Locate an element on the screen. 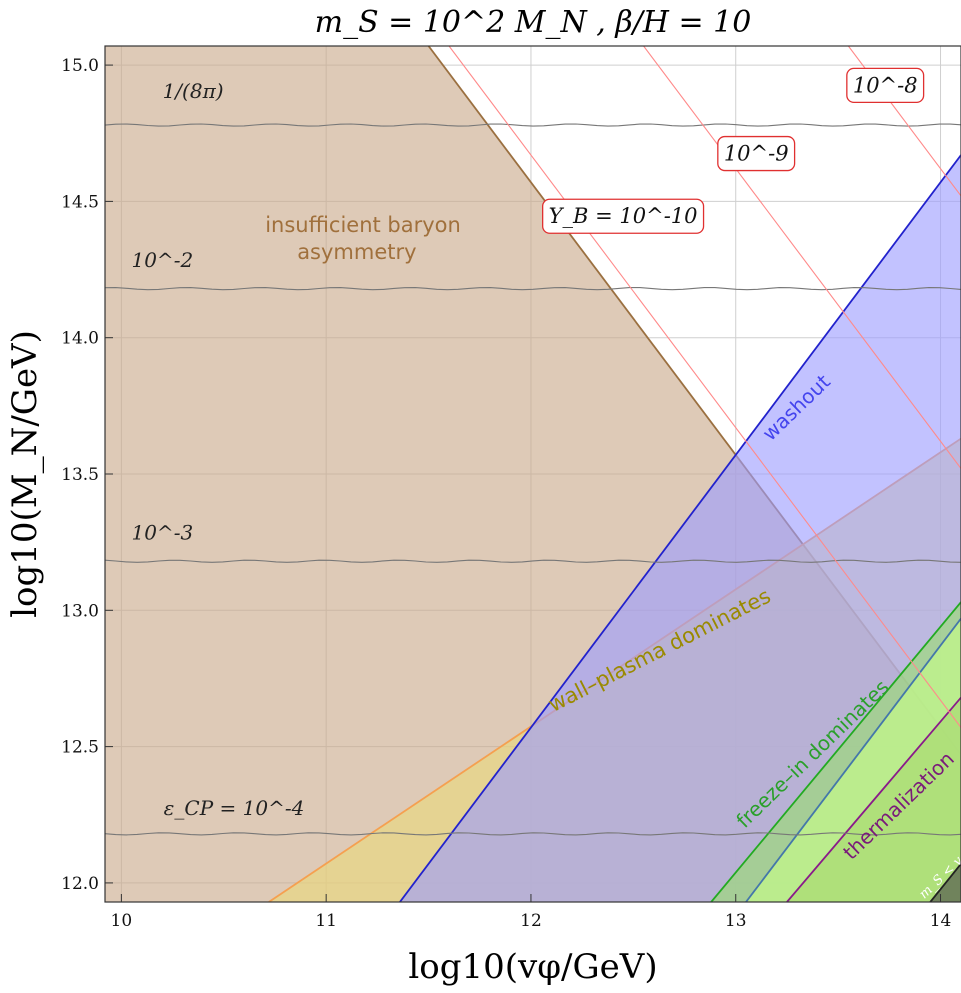 This screenshot has width=961, height=993. y-axis-label: log10(M_N/GeV) is located at coordinates (25, 474).